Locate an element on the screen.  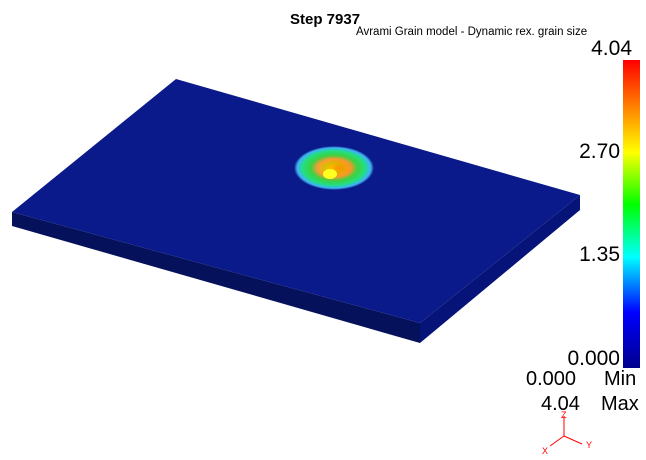
color-legend-bar is located at coordinates (631, 214).